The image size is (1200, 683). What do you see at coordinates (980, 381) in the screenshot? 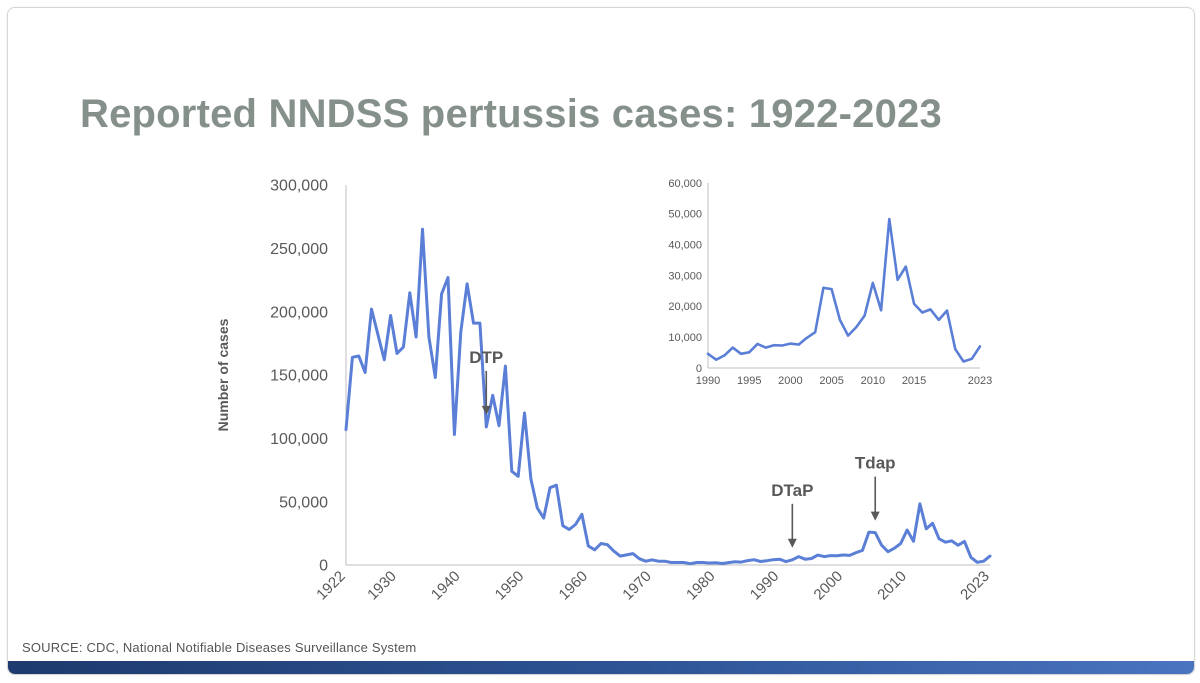
I see `inset-x-tick-label: 2023` at bounding box center [980, 381].